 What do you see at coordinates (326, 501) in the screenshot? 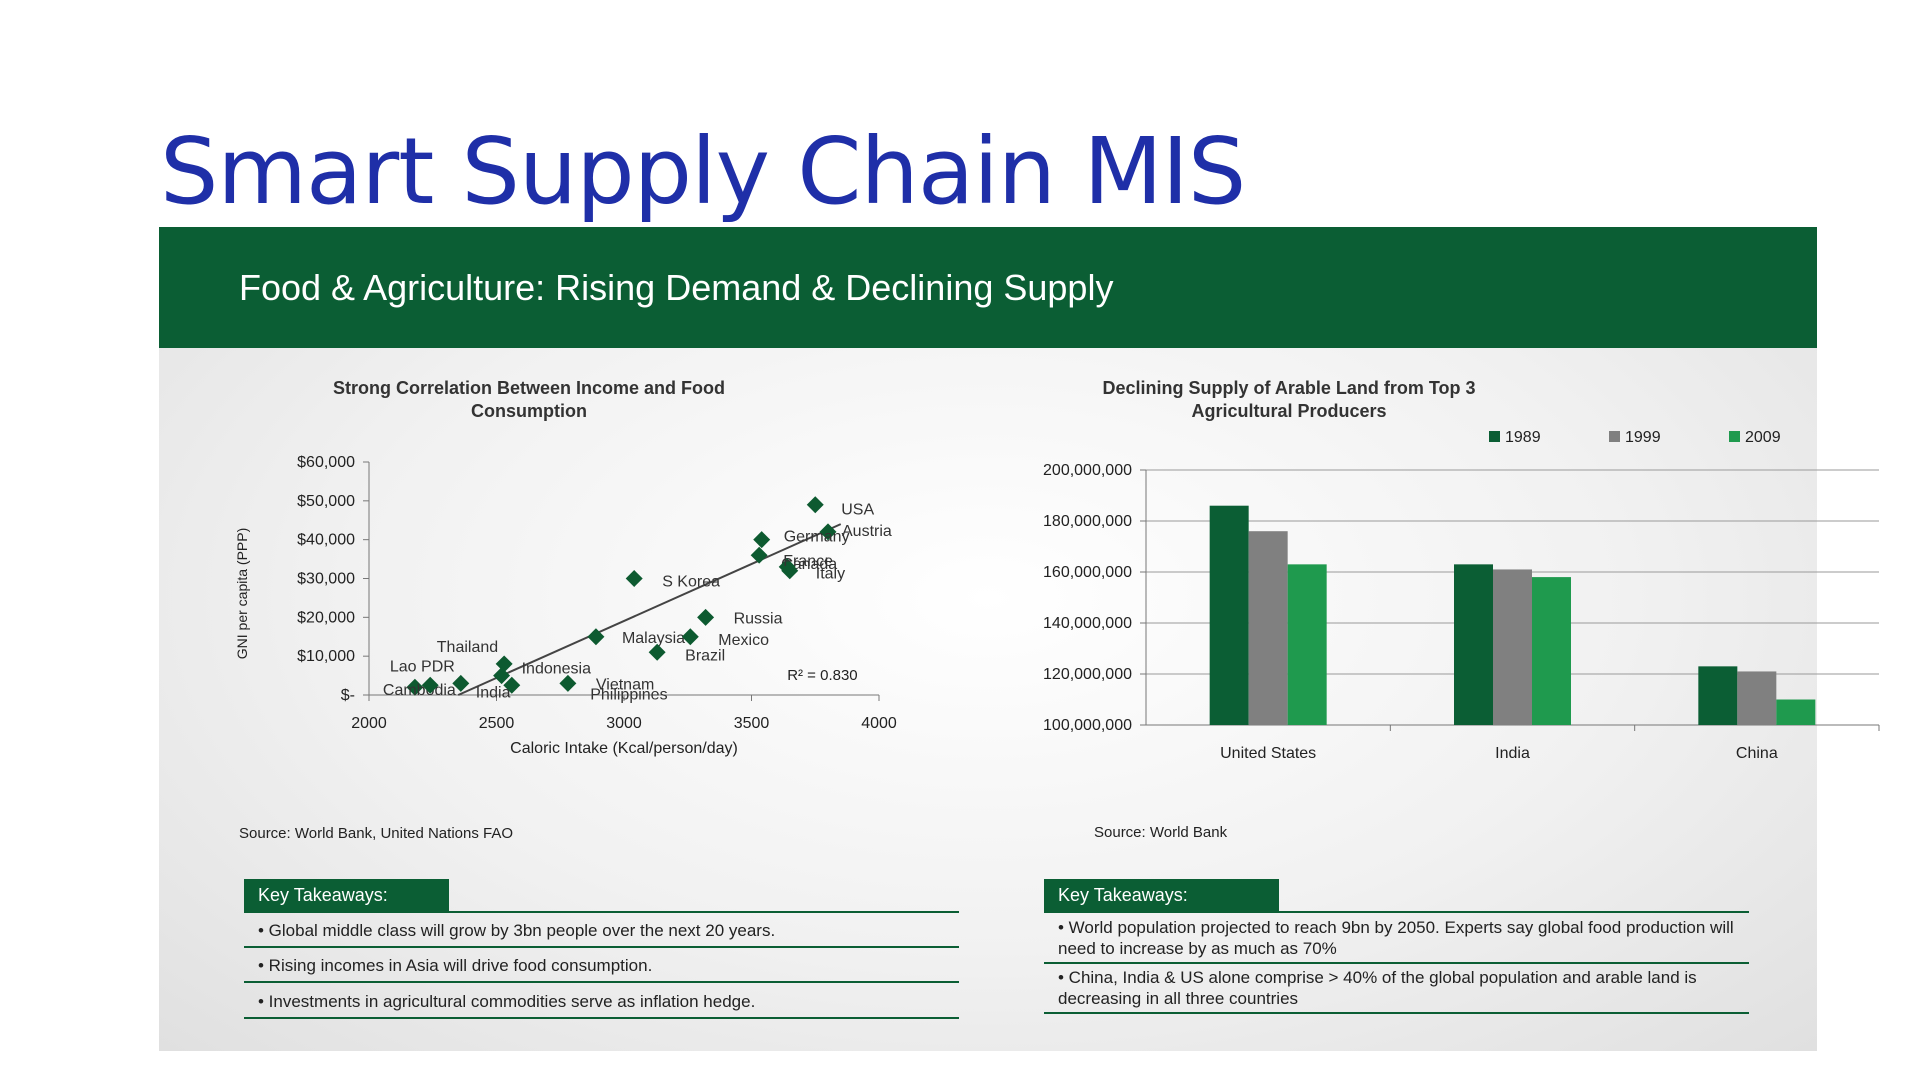
I see `y-tick-label: $50,000` at bounding box center [326, 501].